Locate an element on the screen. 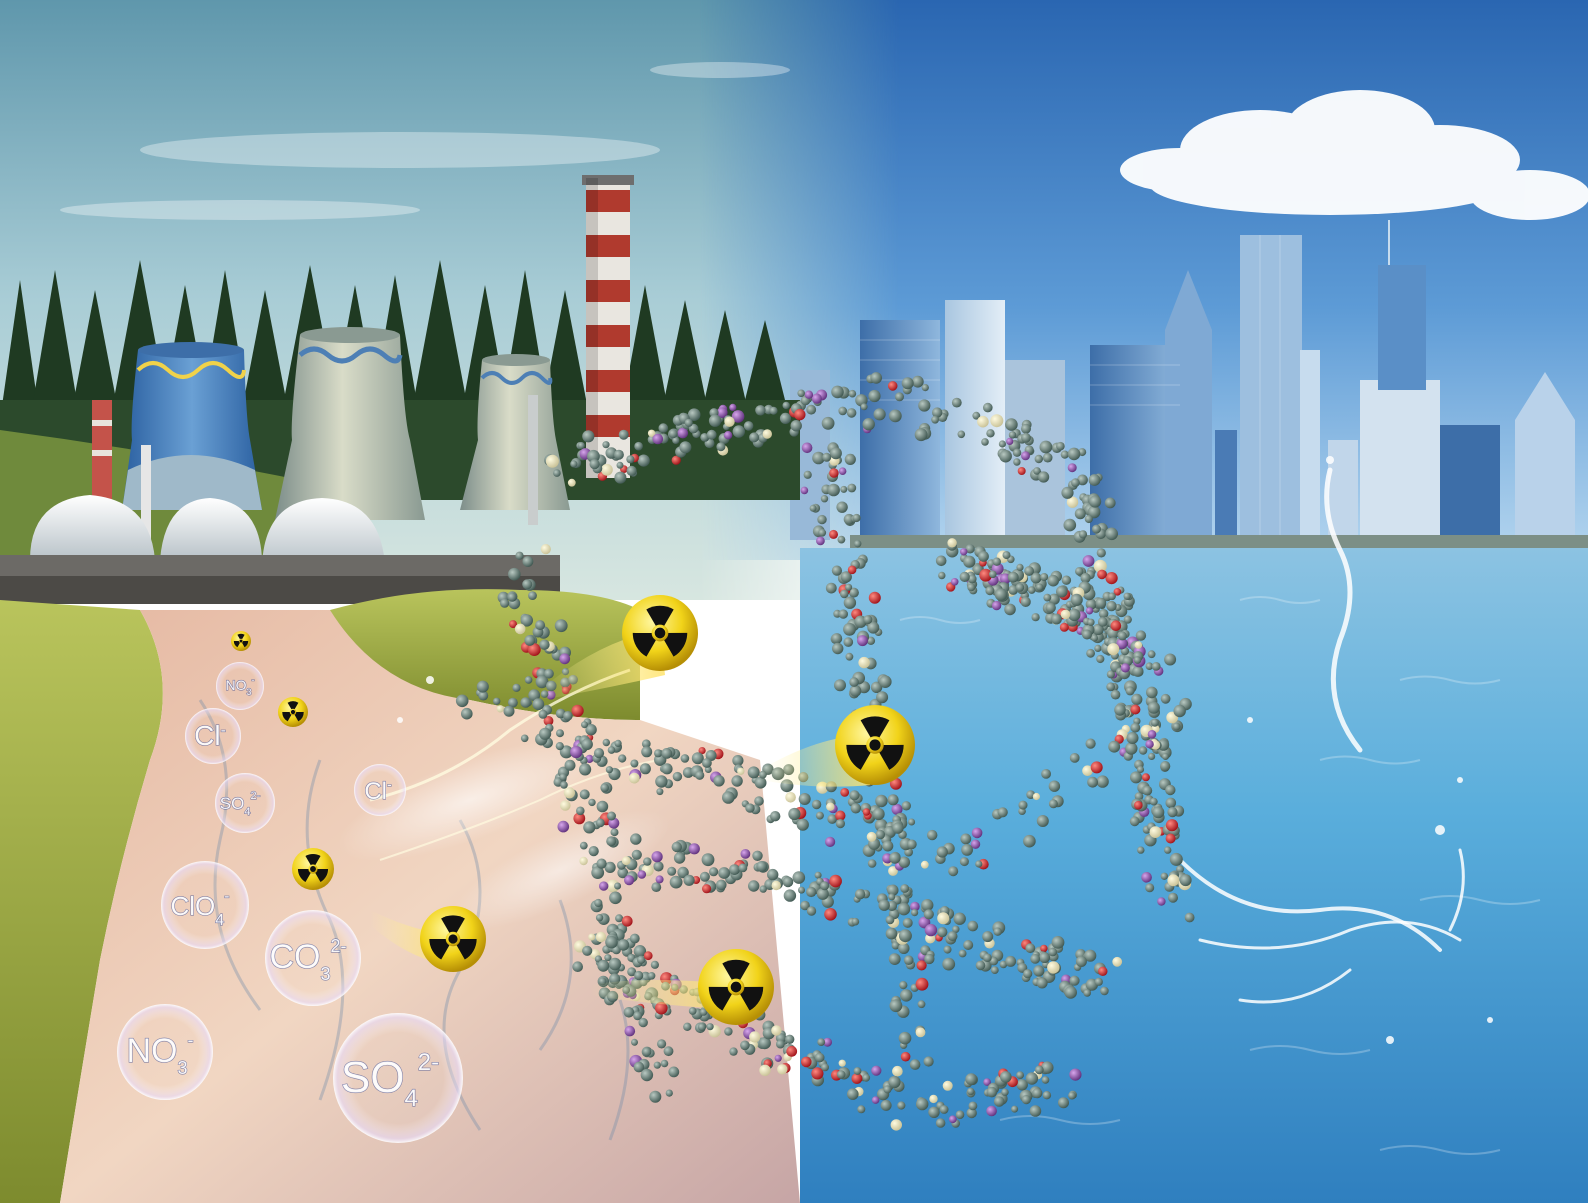 Image resolution: width=1588 pixels, height=1203 pixels. ion-bubble-clo4: ClO4- is located at coordinates (205, 905).